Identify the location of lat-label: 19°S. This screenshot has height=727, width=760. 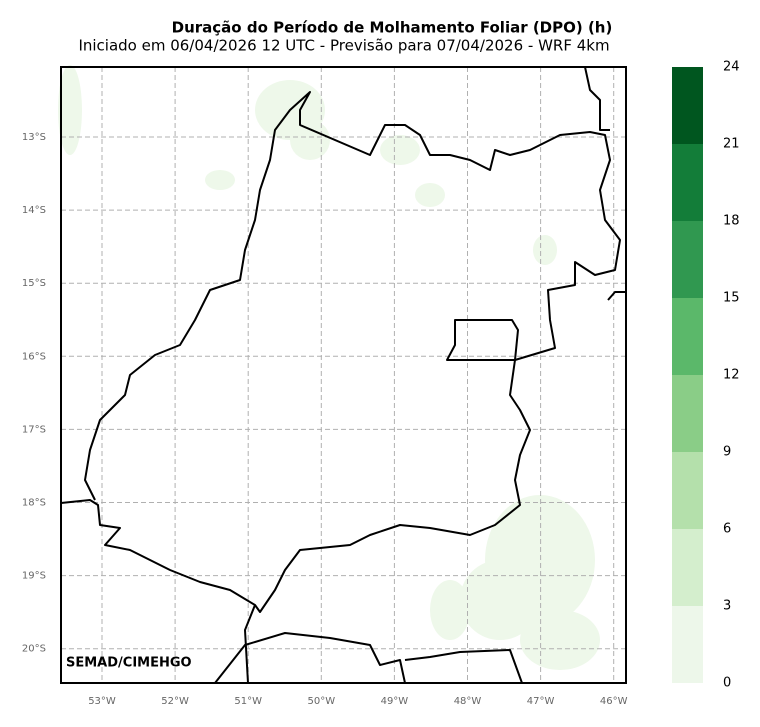
(34, 576).